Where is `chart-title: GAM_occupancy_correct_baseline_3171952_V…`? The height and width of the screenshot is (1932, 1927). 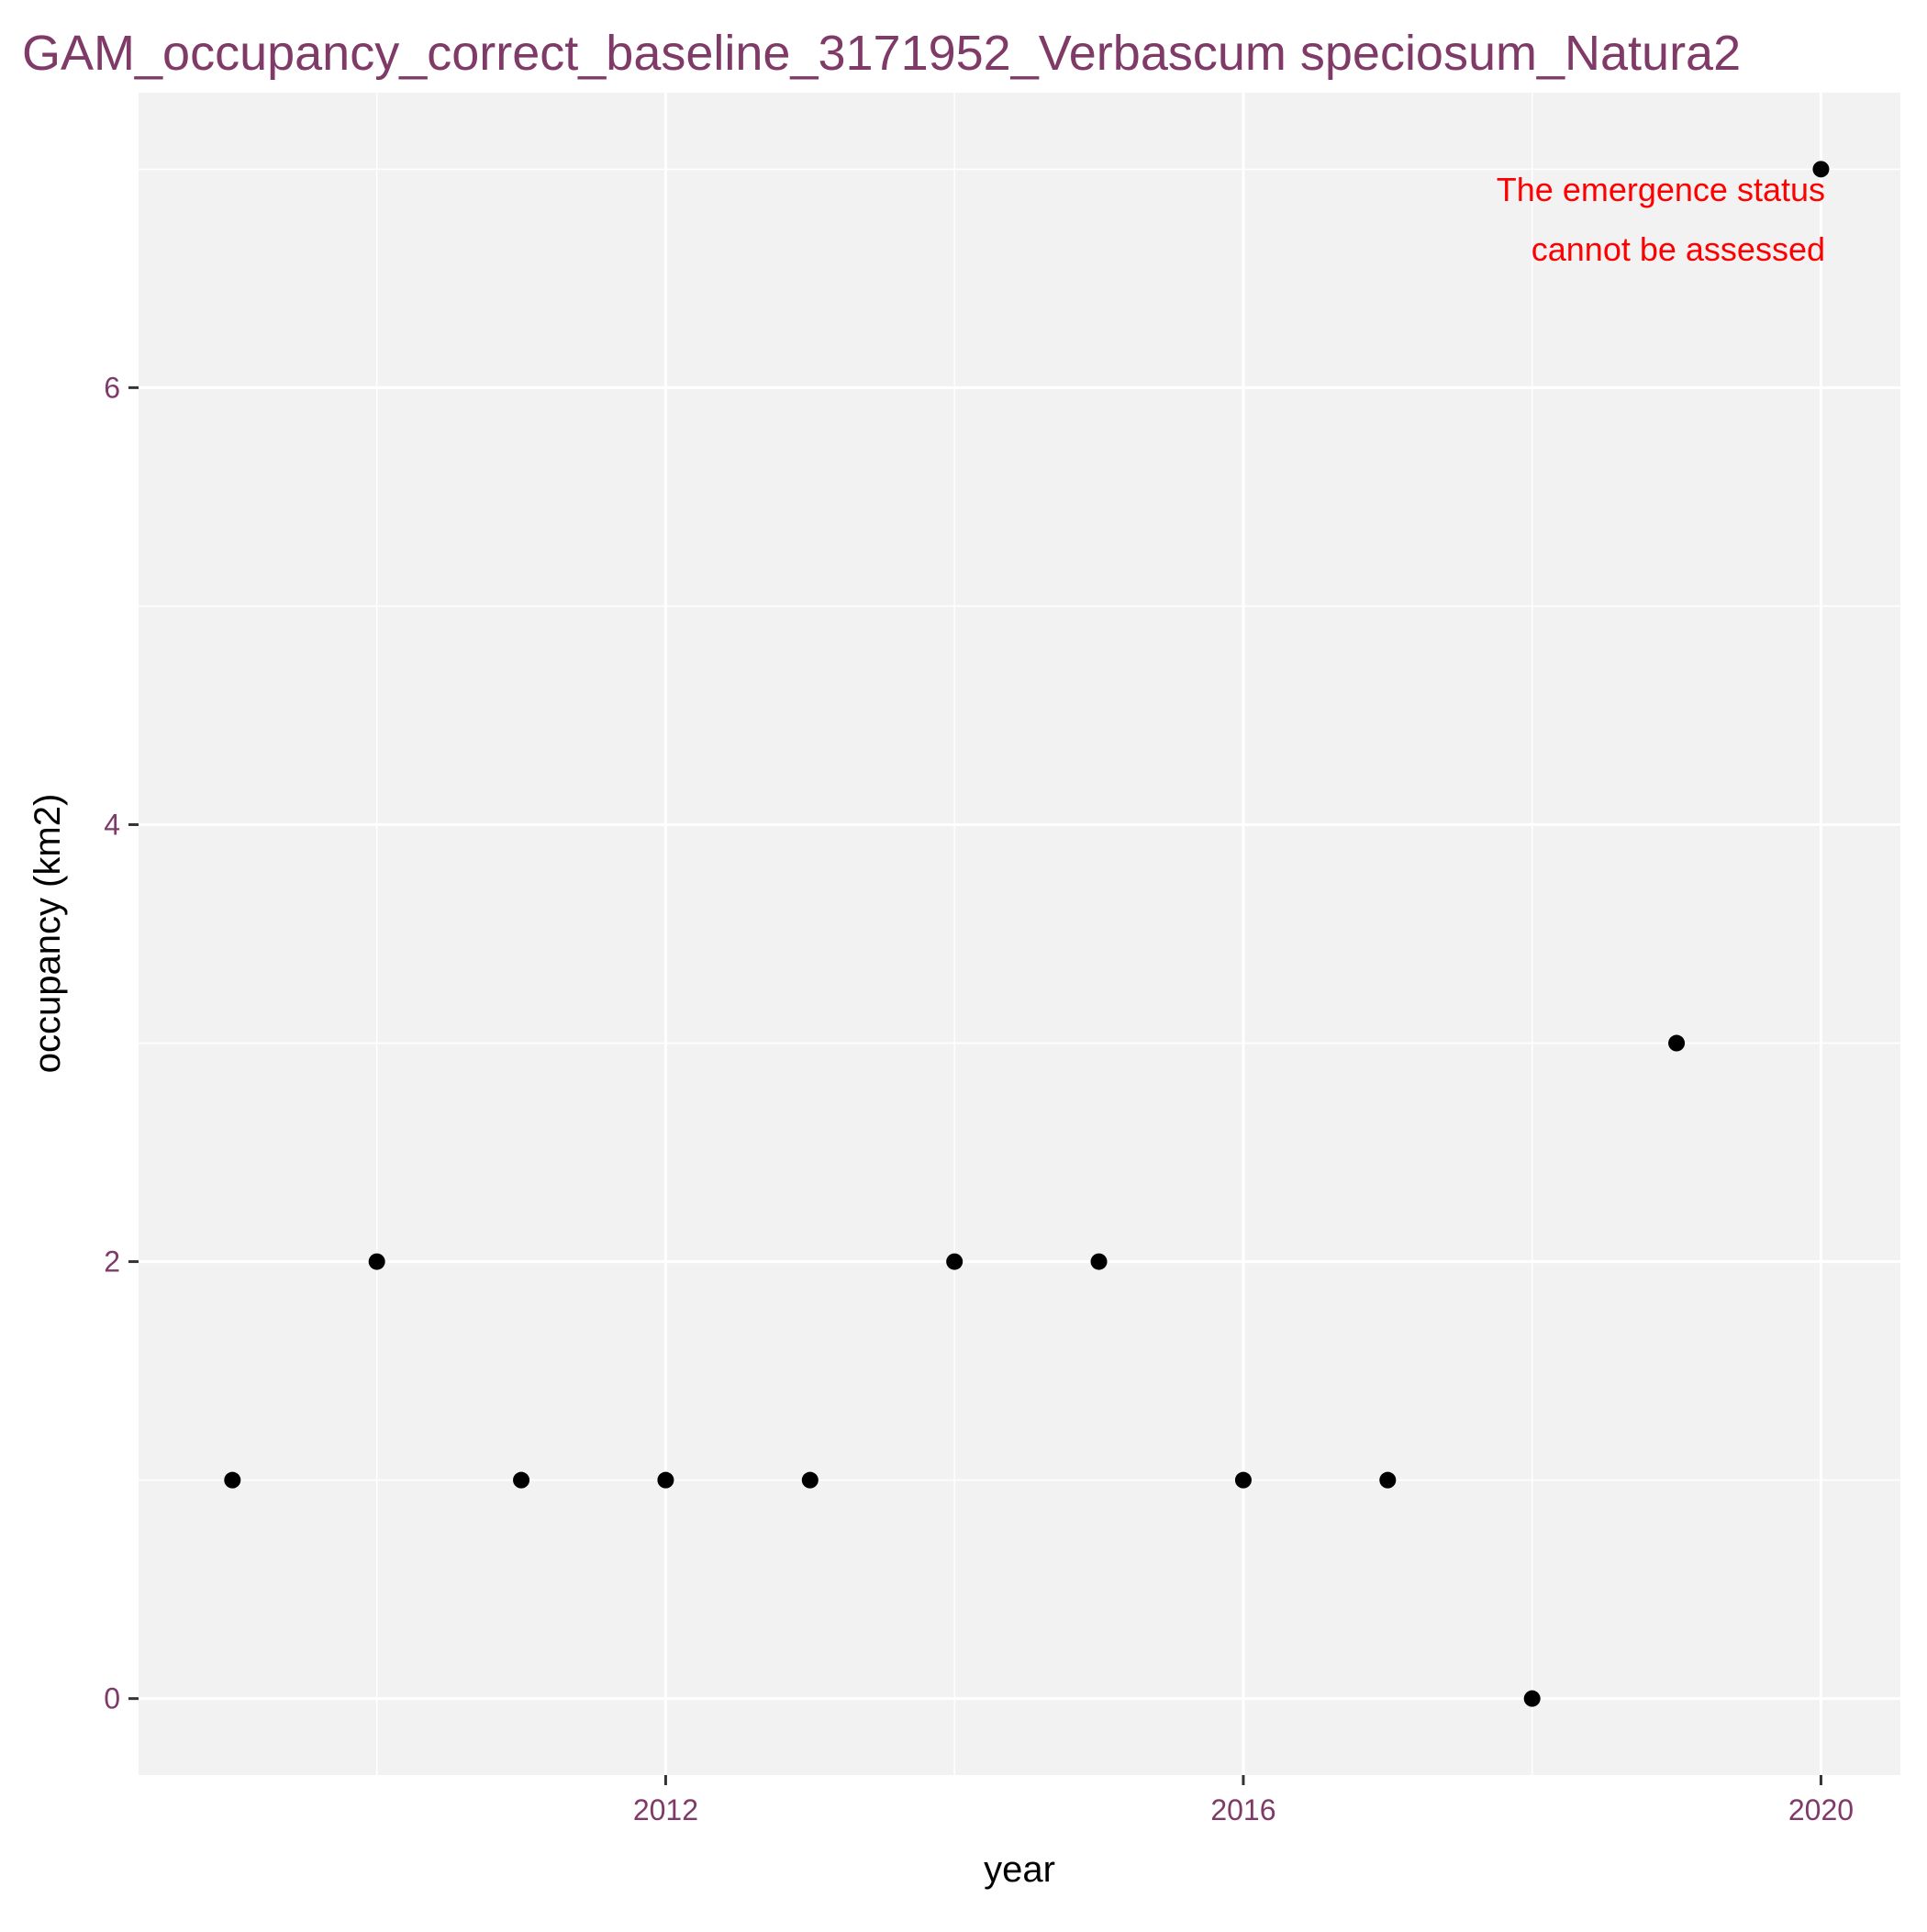
chart-title: GAM_occupancy_correct_baseline_3171952_V… is located at coordinates (881, 53).